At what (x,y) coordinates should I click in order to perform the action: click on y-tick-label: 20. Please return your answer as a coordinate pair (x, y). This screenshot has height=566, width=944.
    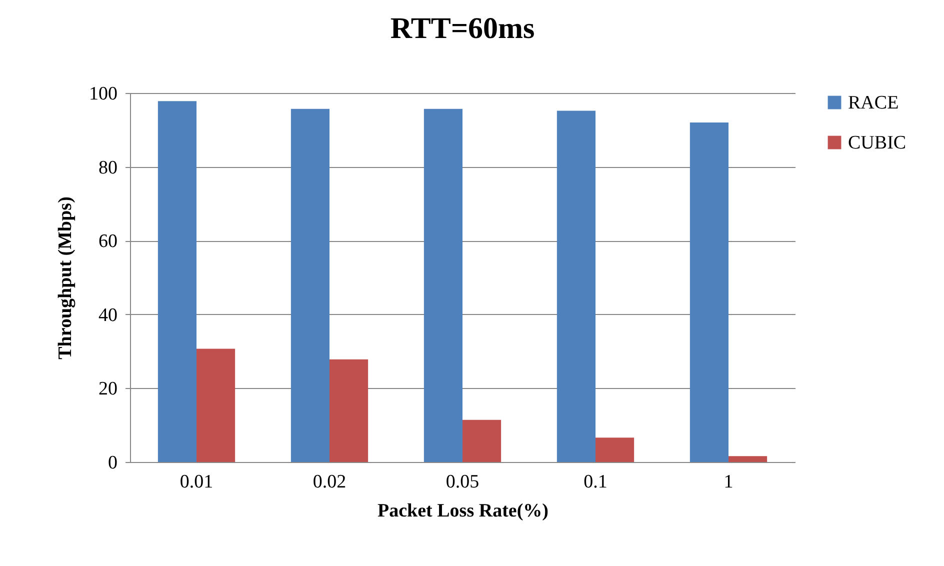
    Looking at the image, I should click on (108, 389).